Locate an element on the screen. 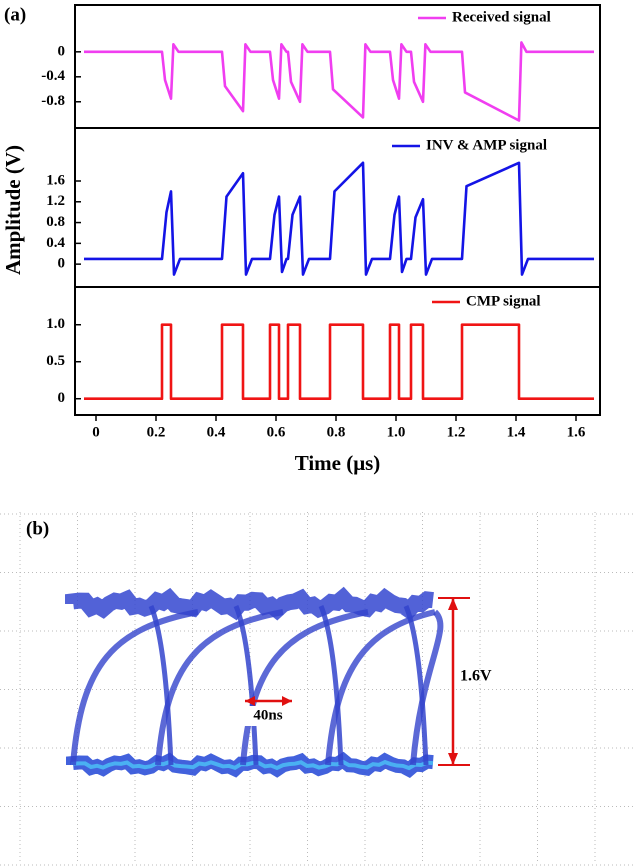  y-tick-label: -0.4 is located at coordinates (53, 76).